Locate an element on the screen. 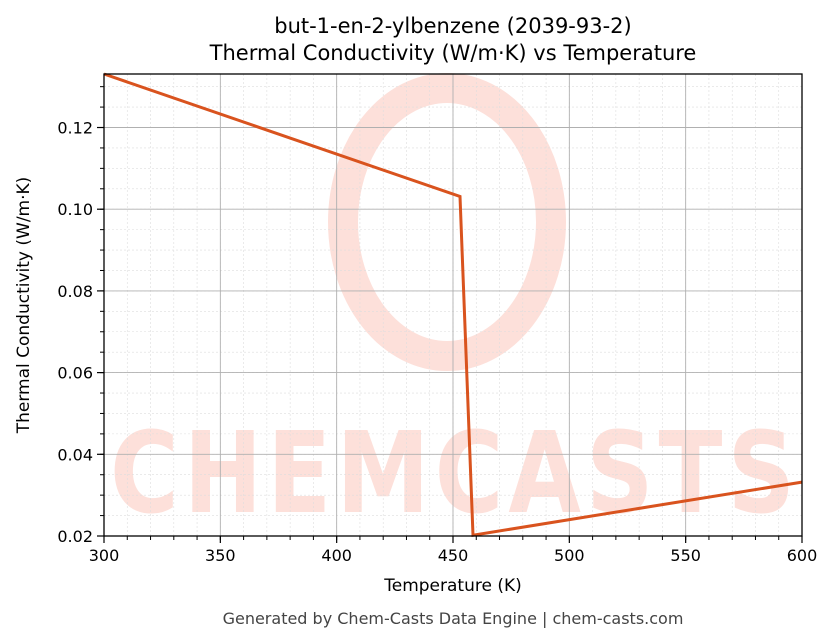 Image resolution: width=836 pixels, height=644 pixels. x-tick-label: 350 is located at coordinates (220, 555).